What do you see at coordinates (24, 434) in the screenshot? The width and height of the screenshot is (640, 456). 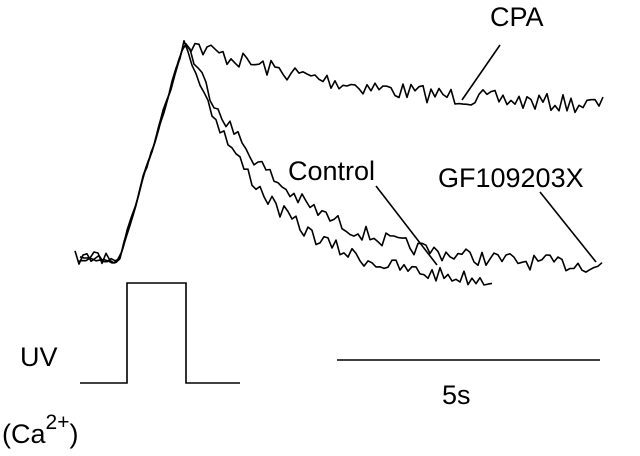 I see `ca-text: (Ca` at bounding box center [24, 434].